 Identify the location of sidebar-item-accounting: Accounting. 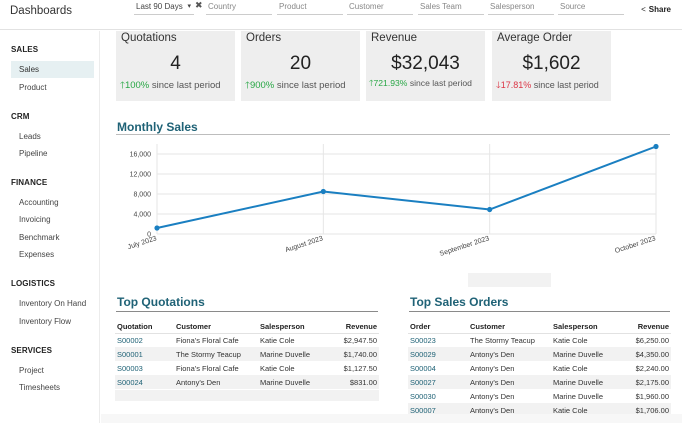
(39, 202).